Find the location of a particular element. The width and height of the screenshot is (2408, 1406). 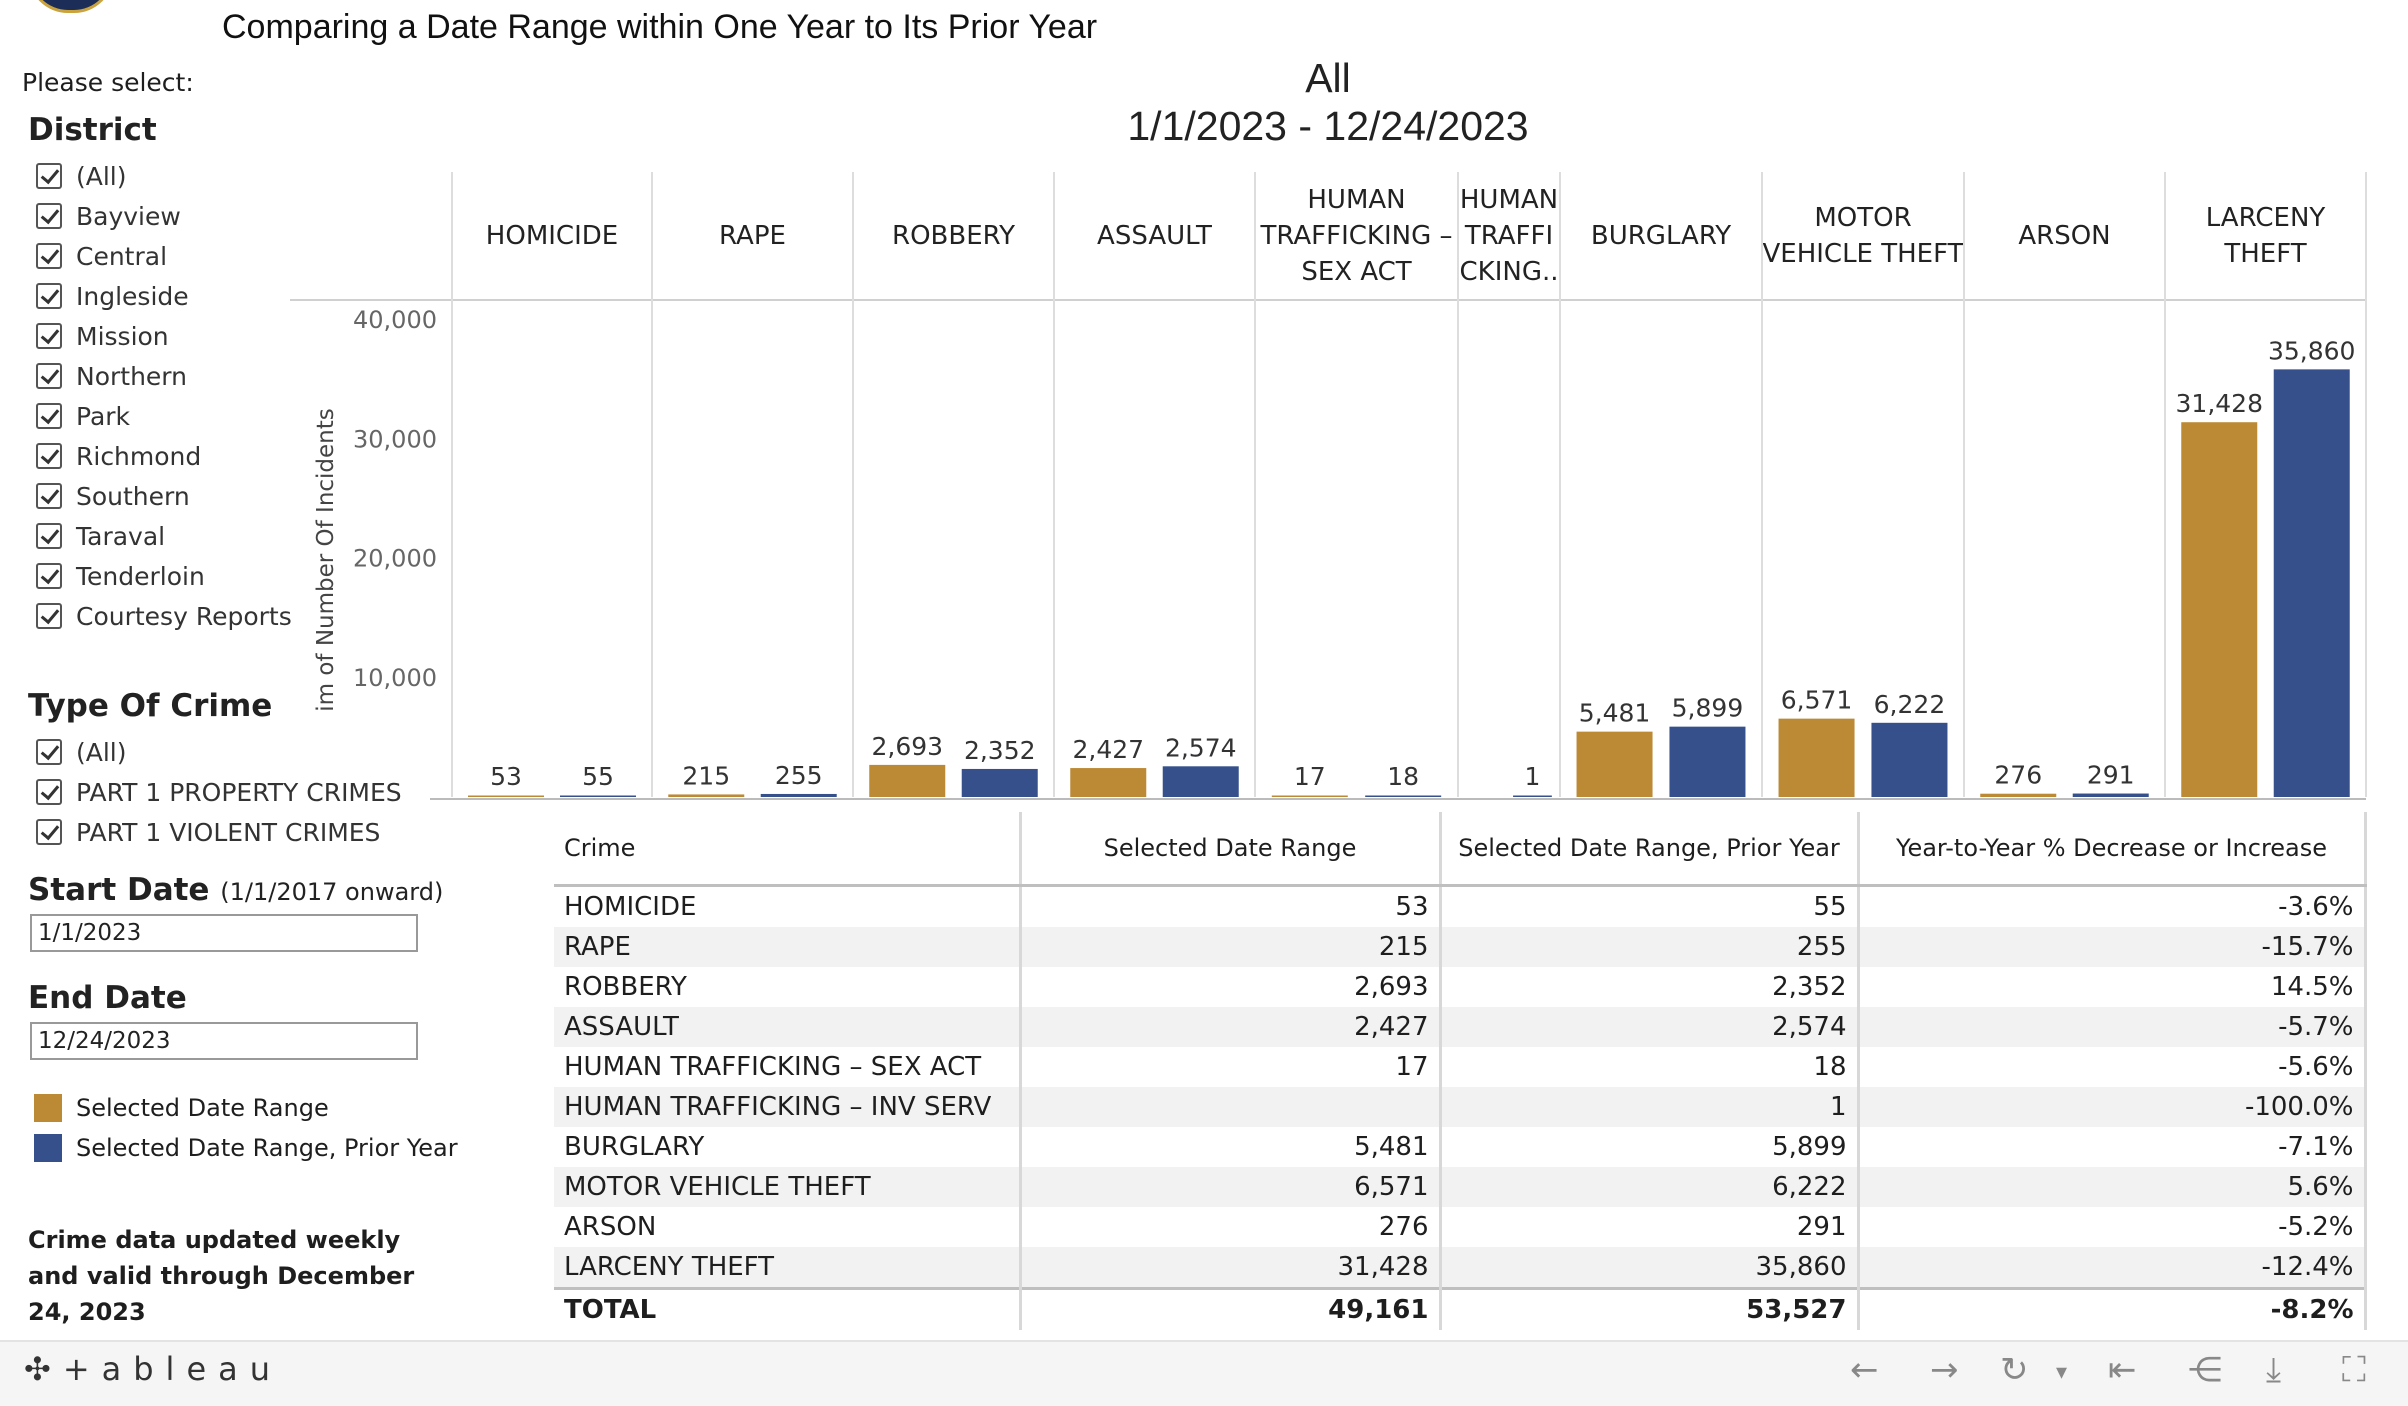

district-option: (All) is located at coordinates (81, 176).